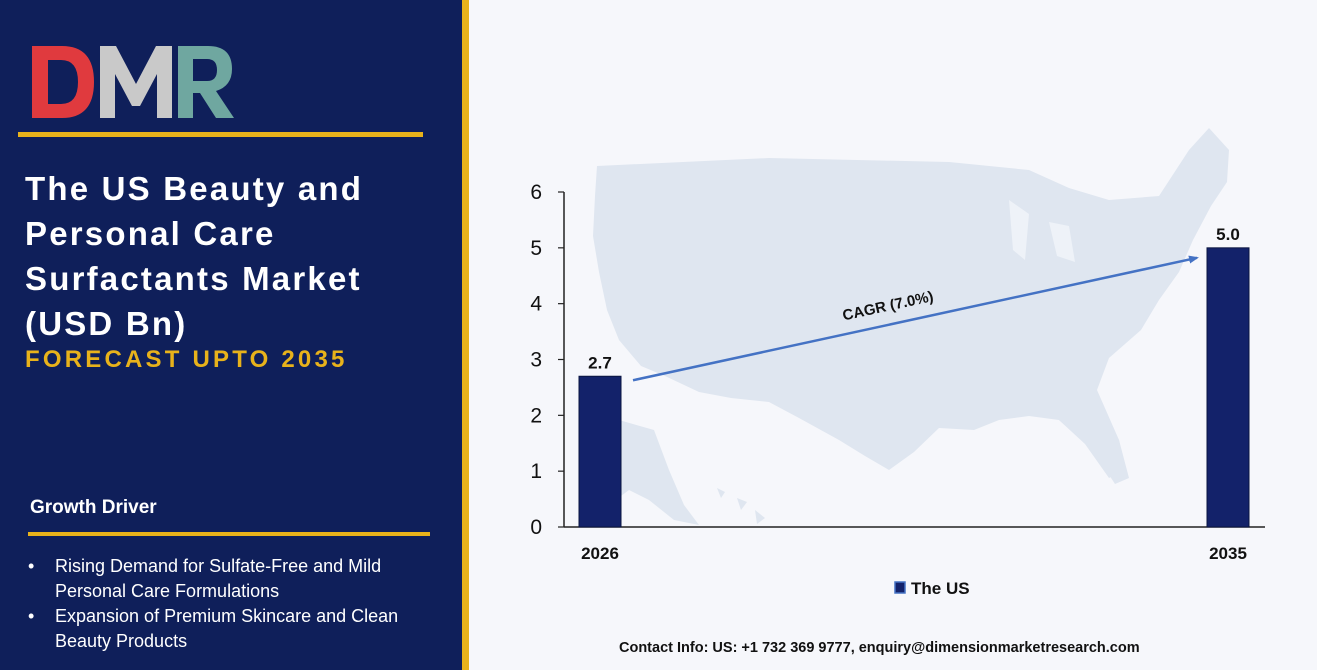 The width and height of the screenshot is (1317, 670). What do you see at coordinates (536, 471) in the screenshot?
I see `y-tick-label: 1` at bounding box center [536, 471].